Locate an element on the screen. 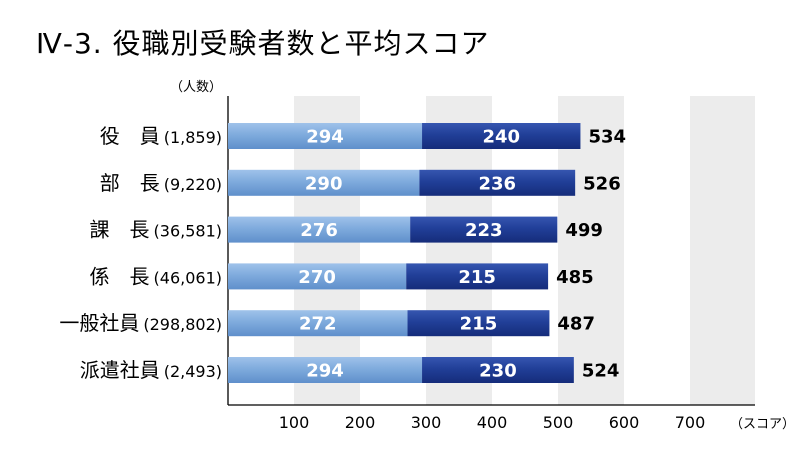 The width and height of the screenshot is (800, 453). bar-value-label: 272 is located at coordinates (318, 324).